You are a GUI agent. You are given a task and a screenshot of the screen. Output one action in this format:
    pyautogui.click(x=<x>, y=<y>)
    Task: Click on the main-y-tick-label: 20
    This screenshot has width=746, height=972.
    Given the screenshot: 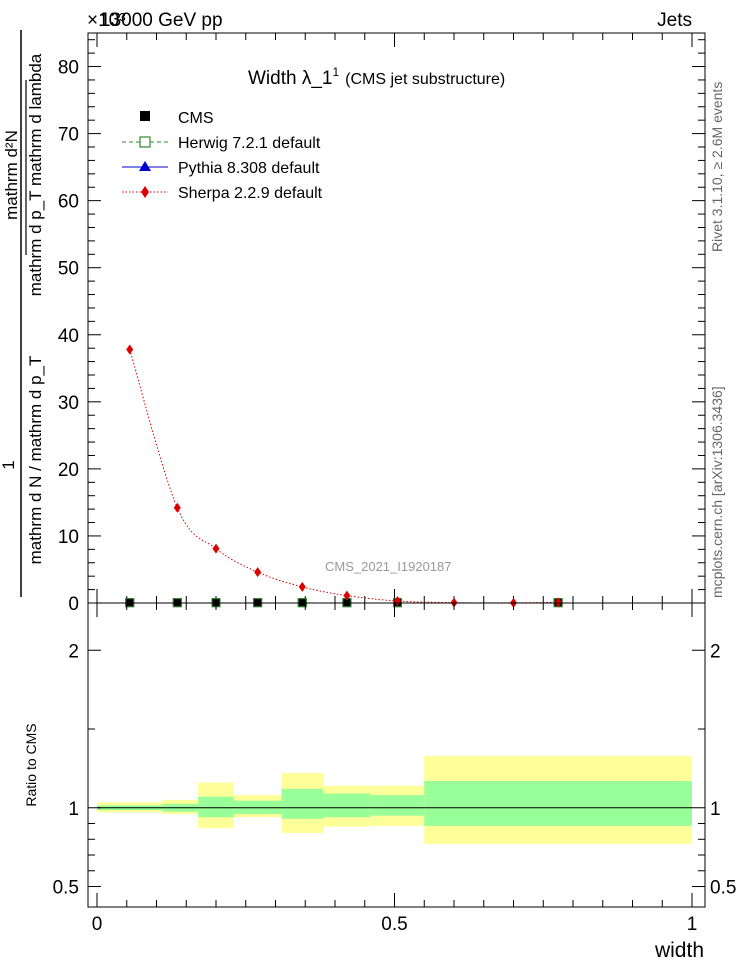 What is the action you would take?
    pyautogui.click(x=68, y=470)
    